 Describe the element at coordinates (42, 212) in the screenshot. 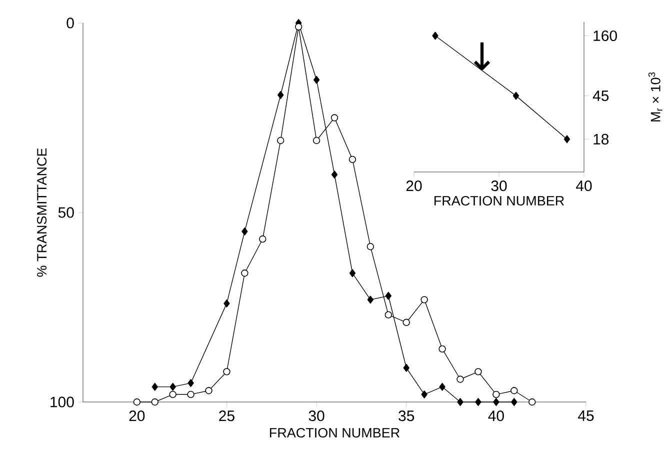

I see `y-axis-title: % TRANSMITTANCE` at that location.